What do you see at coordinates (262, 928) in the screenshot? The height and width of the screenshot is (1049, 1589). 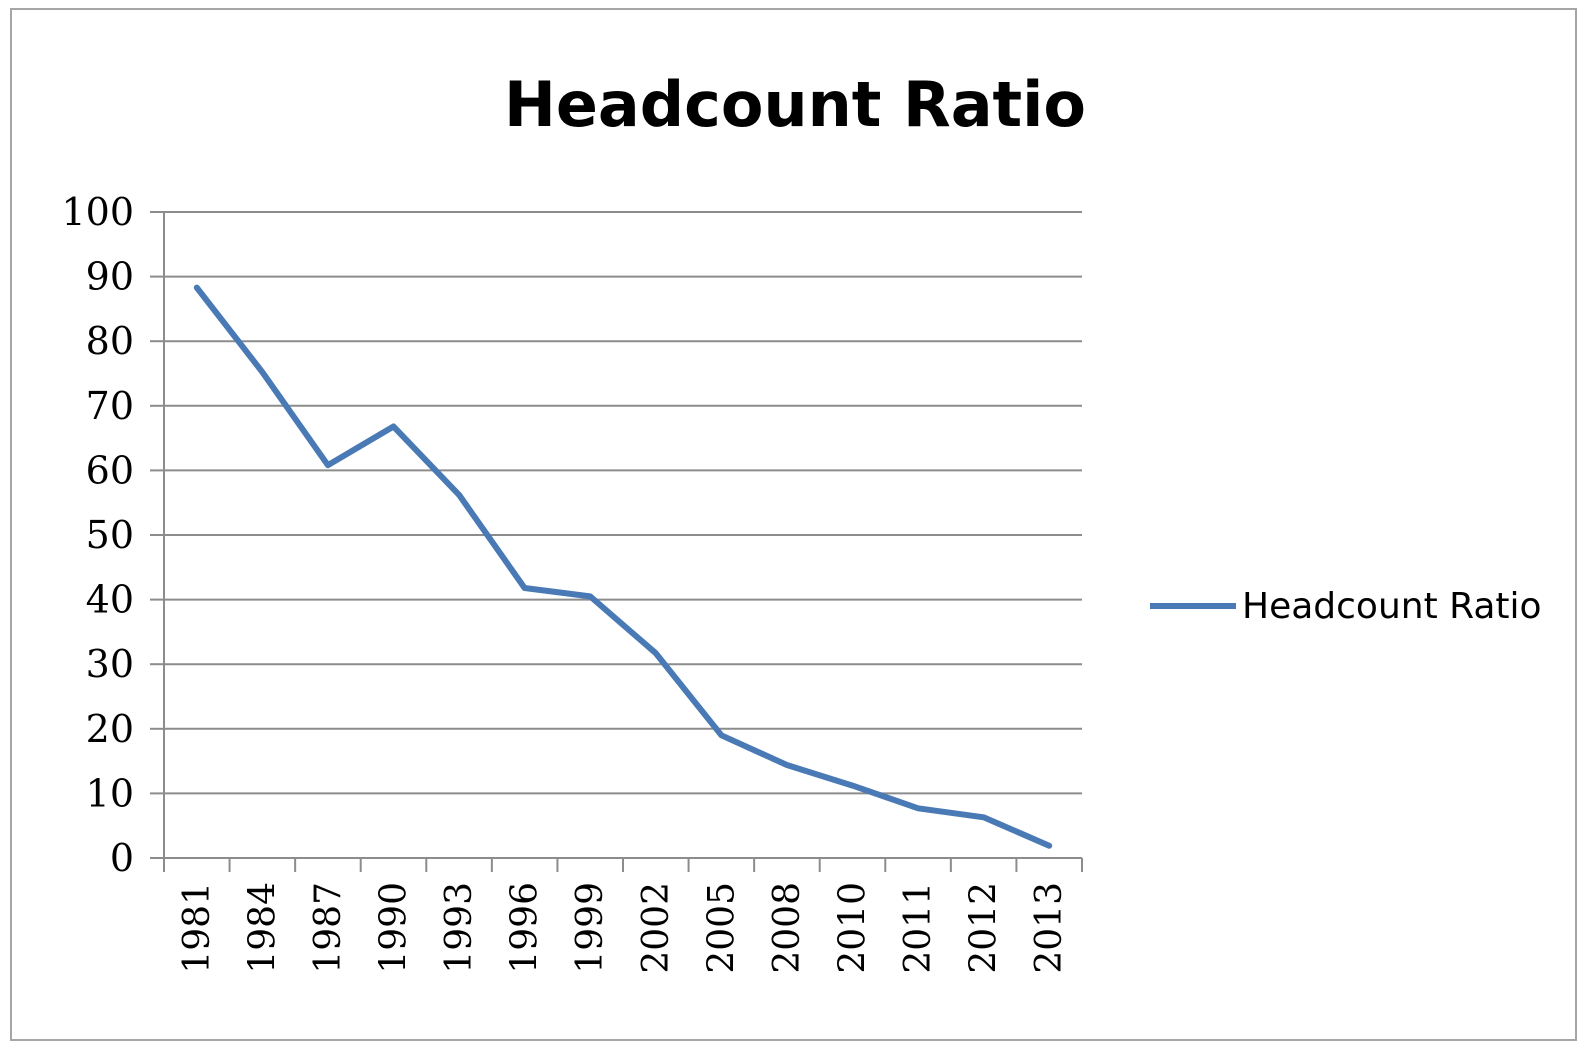 I see `x-tick-label: 1984` at bounding box center [262, 928].